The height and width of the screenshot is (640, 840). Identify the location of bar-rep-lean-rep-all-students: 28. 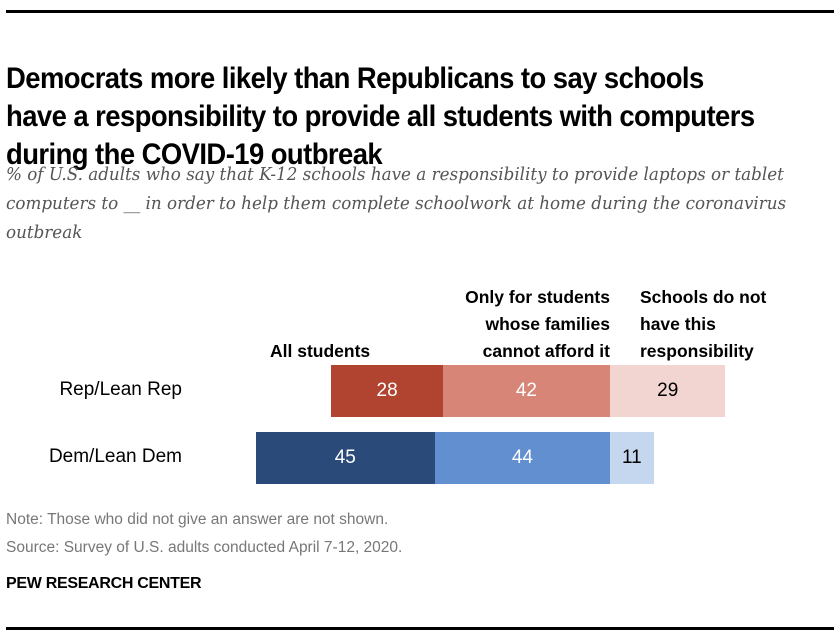
(387, 391).